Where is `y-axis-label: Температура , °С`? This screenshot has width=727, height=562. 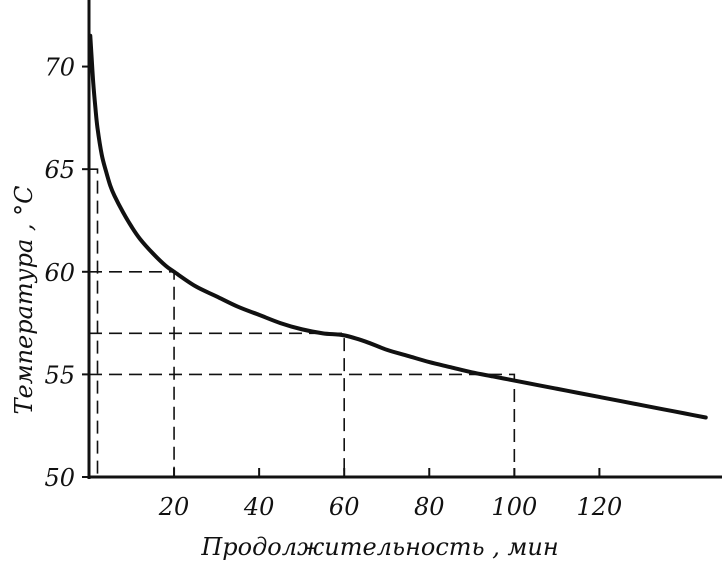
y-axis-label: Температура , °С is located at coordinates (24, 299).